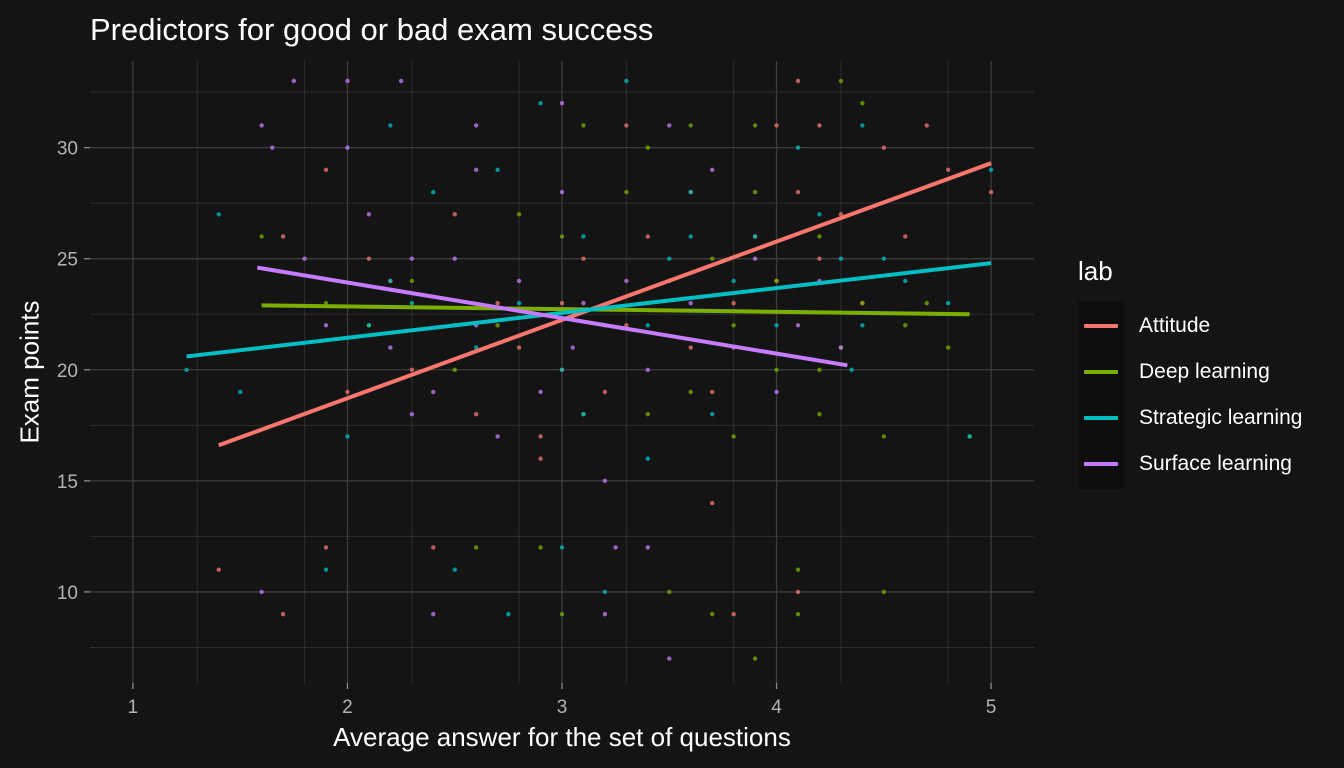 This screenshot has height=768, width=1344. Describe the element at coordinates (776, 707) in the screenshot. I see `x-tick-label: 4` at that location.